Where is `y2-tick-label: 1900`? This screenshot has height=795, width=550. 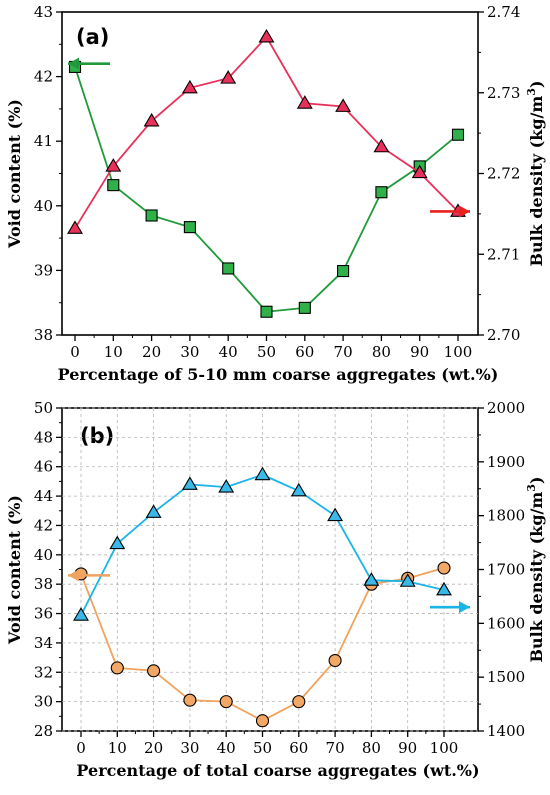
y2-tick-label: 1900 is located at coordinates (506, 462).